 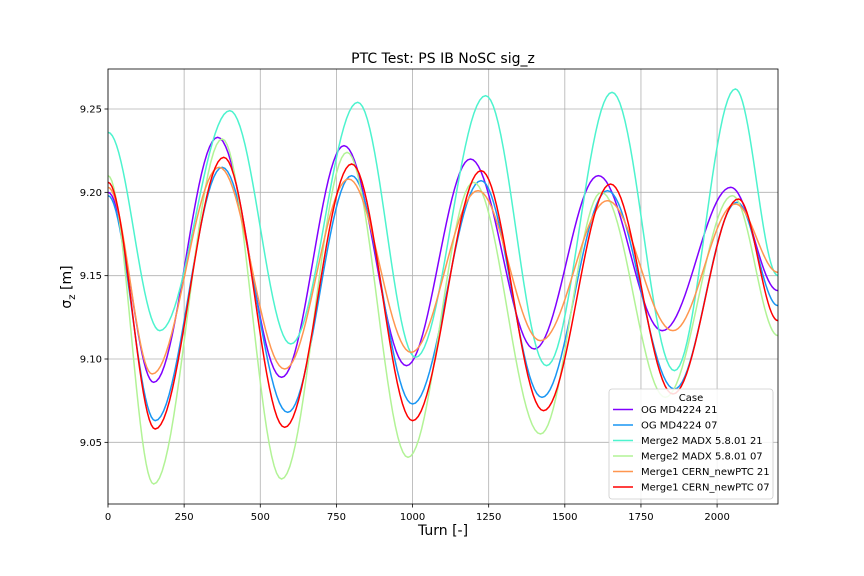 I want to click on x-tick-label: 1000, so click(x=412, y=517).